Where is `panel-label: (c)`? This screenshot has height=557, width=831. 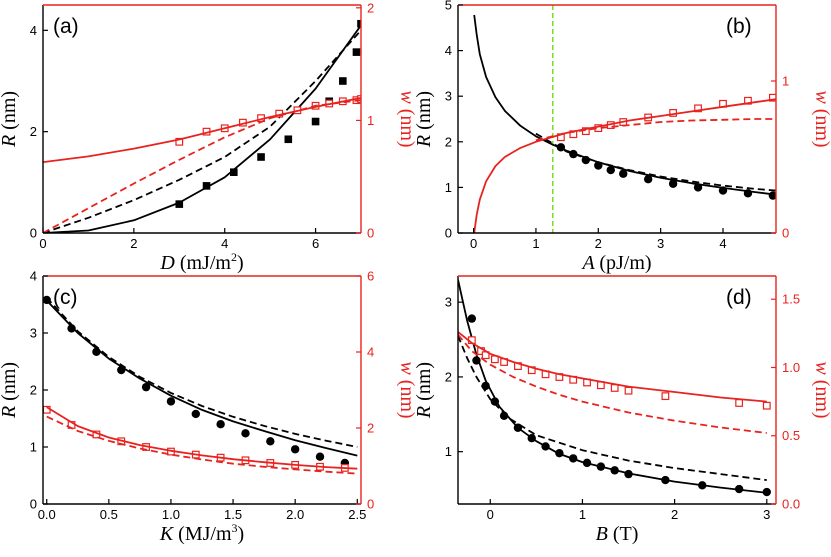
panel-label: (c) is located at coordinates (65, 297).